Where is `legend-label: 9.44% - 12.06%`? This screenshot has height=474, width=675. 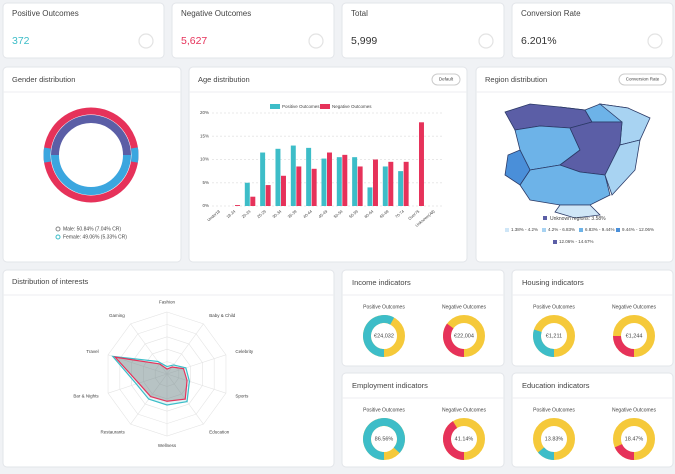 legend-label: 9.44% - 12.06% is located at coordinates (638, 229).